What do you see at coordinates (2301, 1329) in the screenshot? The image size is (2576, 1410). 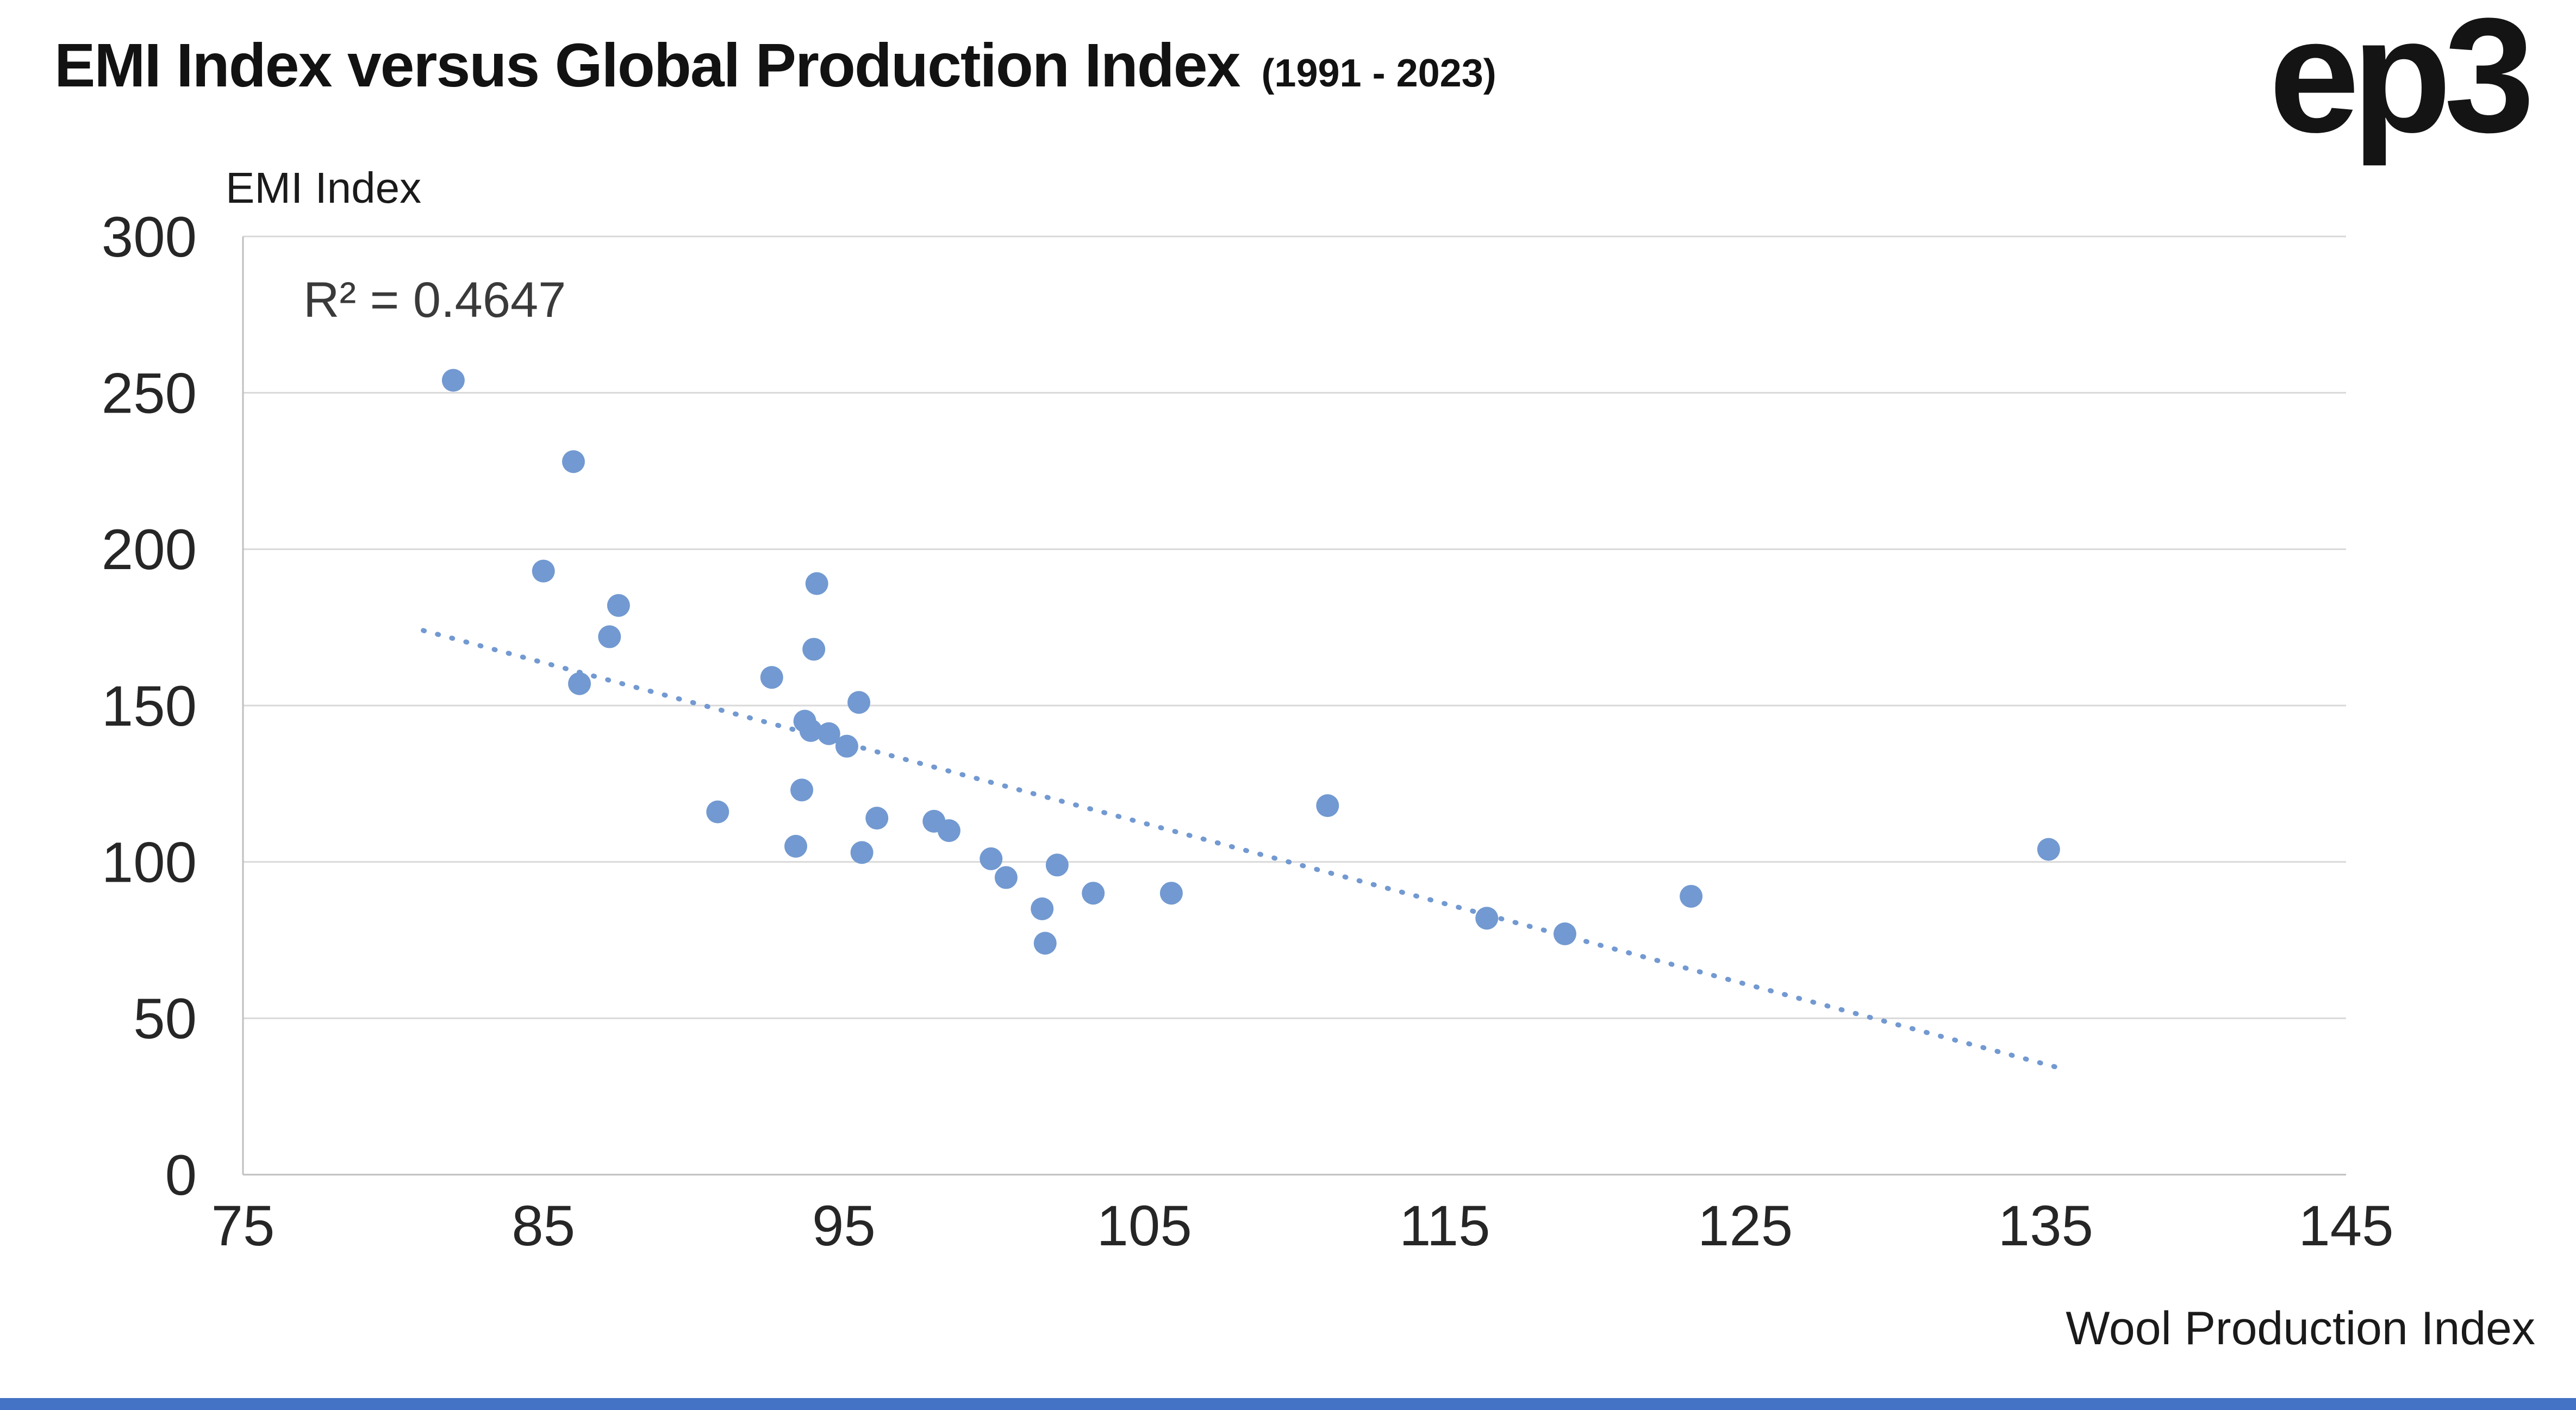 I see `x-axis-title: Wool Production Index` at bounding box center [2301, 1329].